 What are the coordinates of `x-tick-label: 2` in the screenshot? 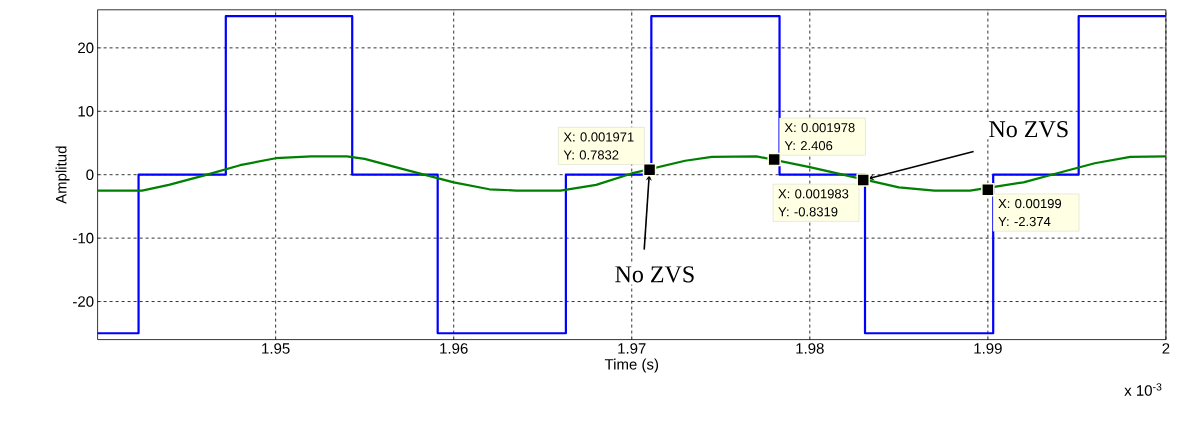 It's located at (1166, 348).